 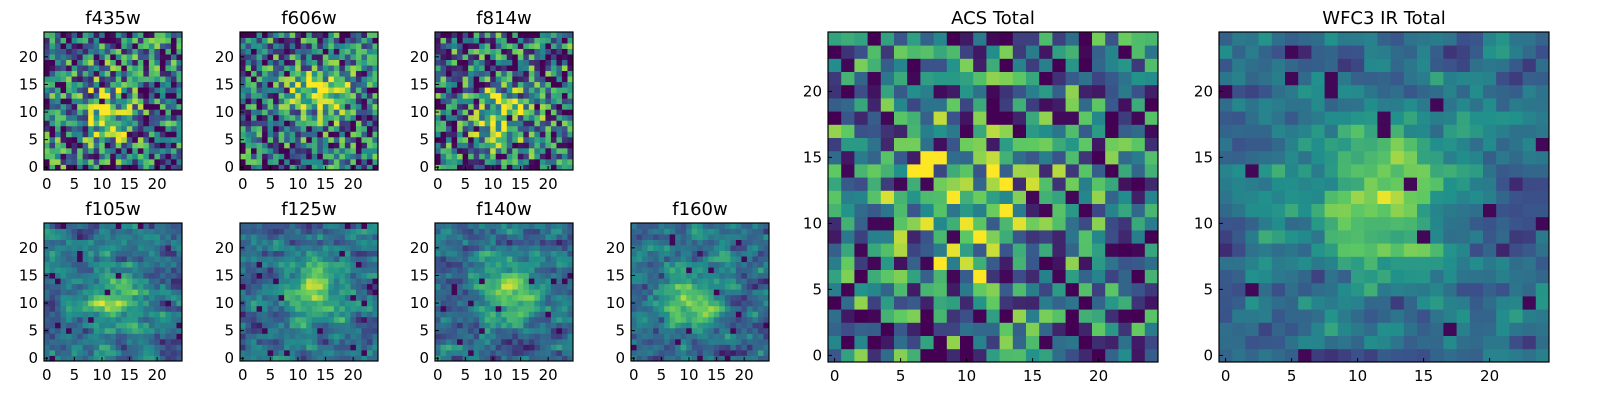 What do you see at coordinates (28, 57) in the screenshot?
I see `y-tick-label: 20` at bounding box center [28, 57].